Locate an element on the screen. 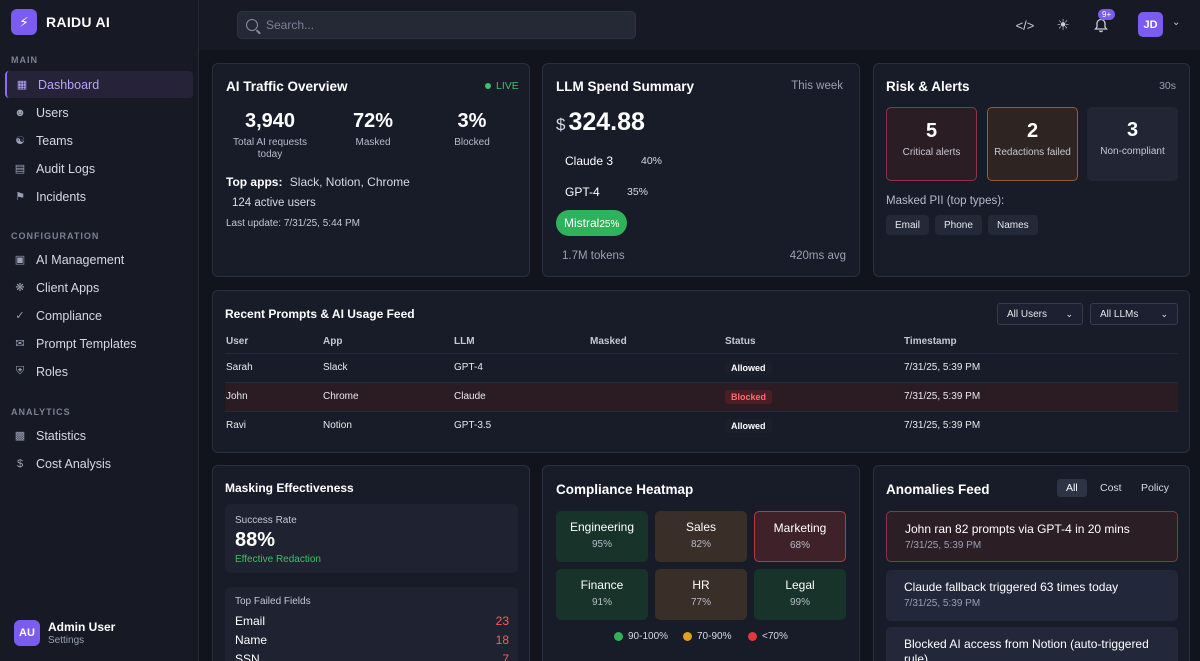 The height and width of the screenshot is (661, 1200). spend-period: This week is located at coordinates (817, 86).